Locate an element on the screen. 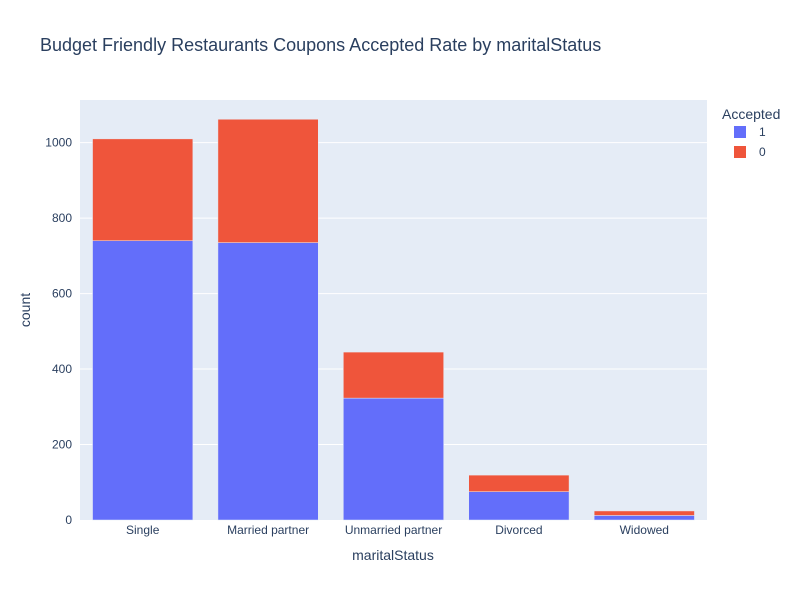  legend-item-label: 1 is located at coordinates (762, 132).